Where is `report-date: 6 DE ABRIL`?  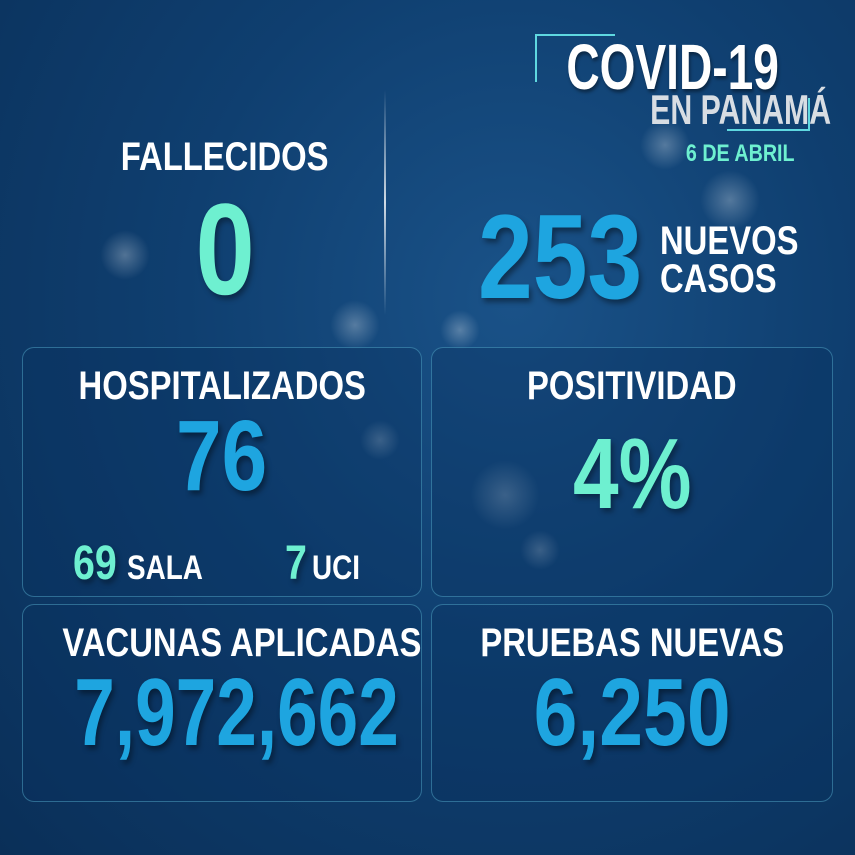
report-date: 6 DE ABRIL is located at coordinates (740, 153).